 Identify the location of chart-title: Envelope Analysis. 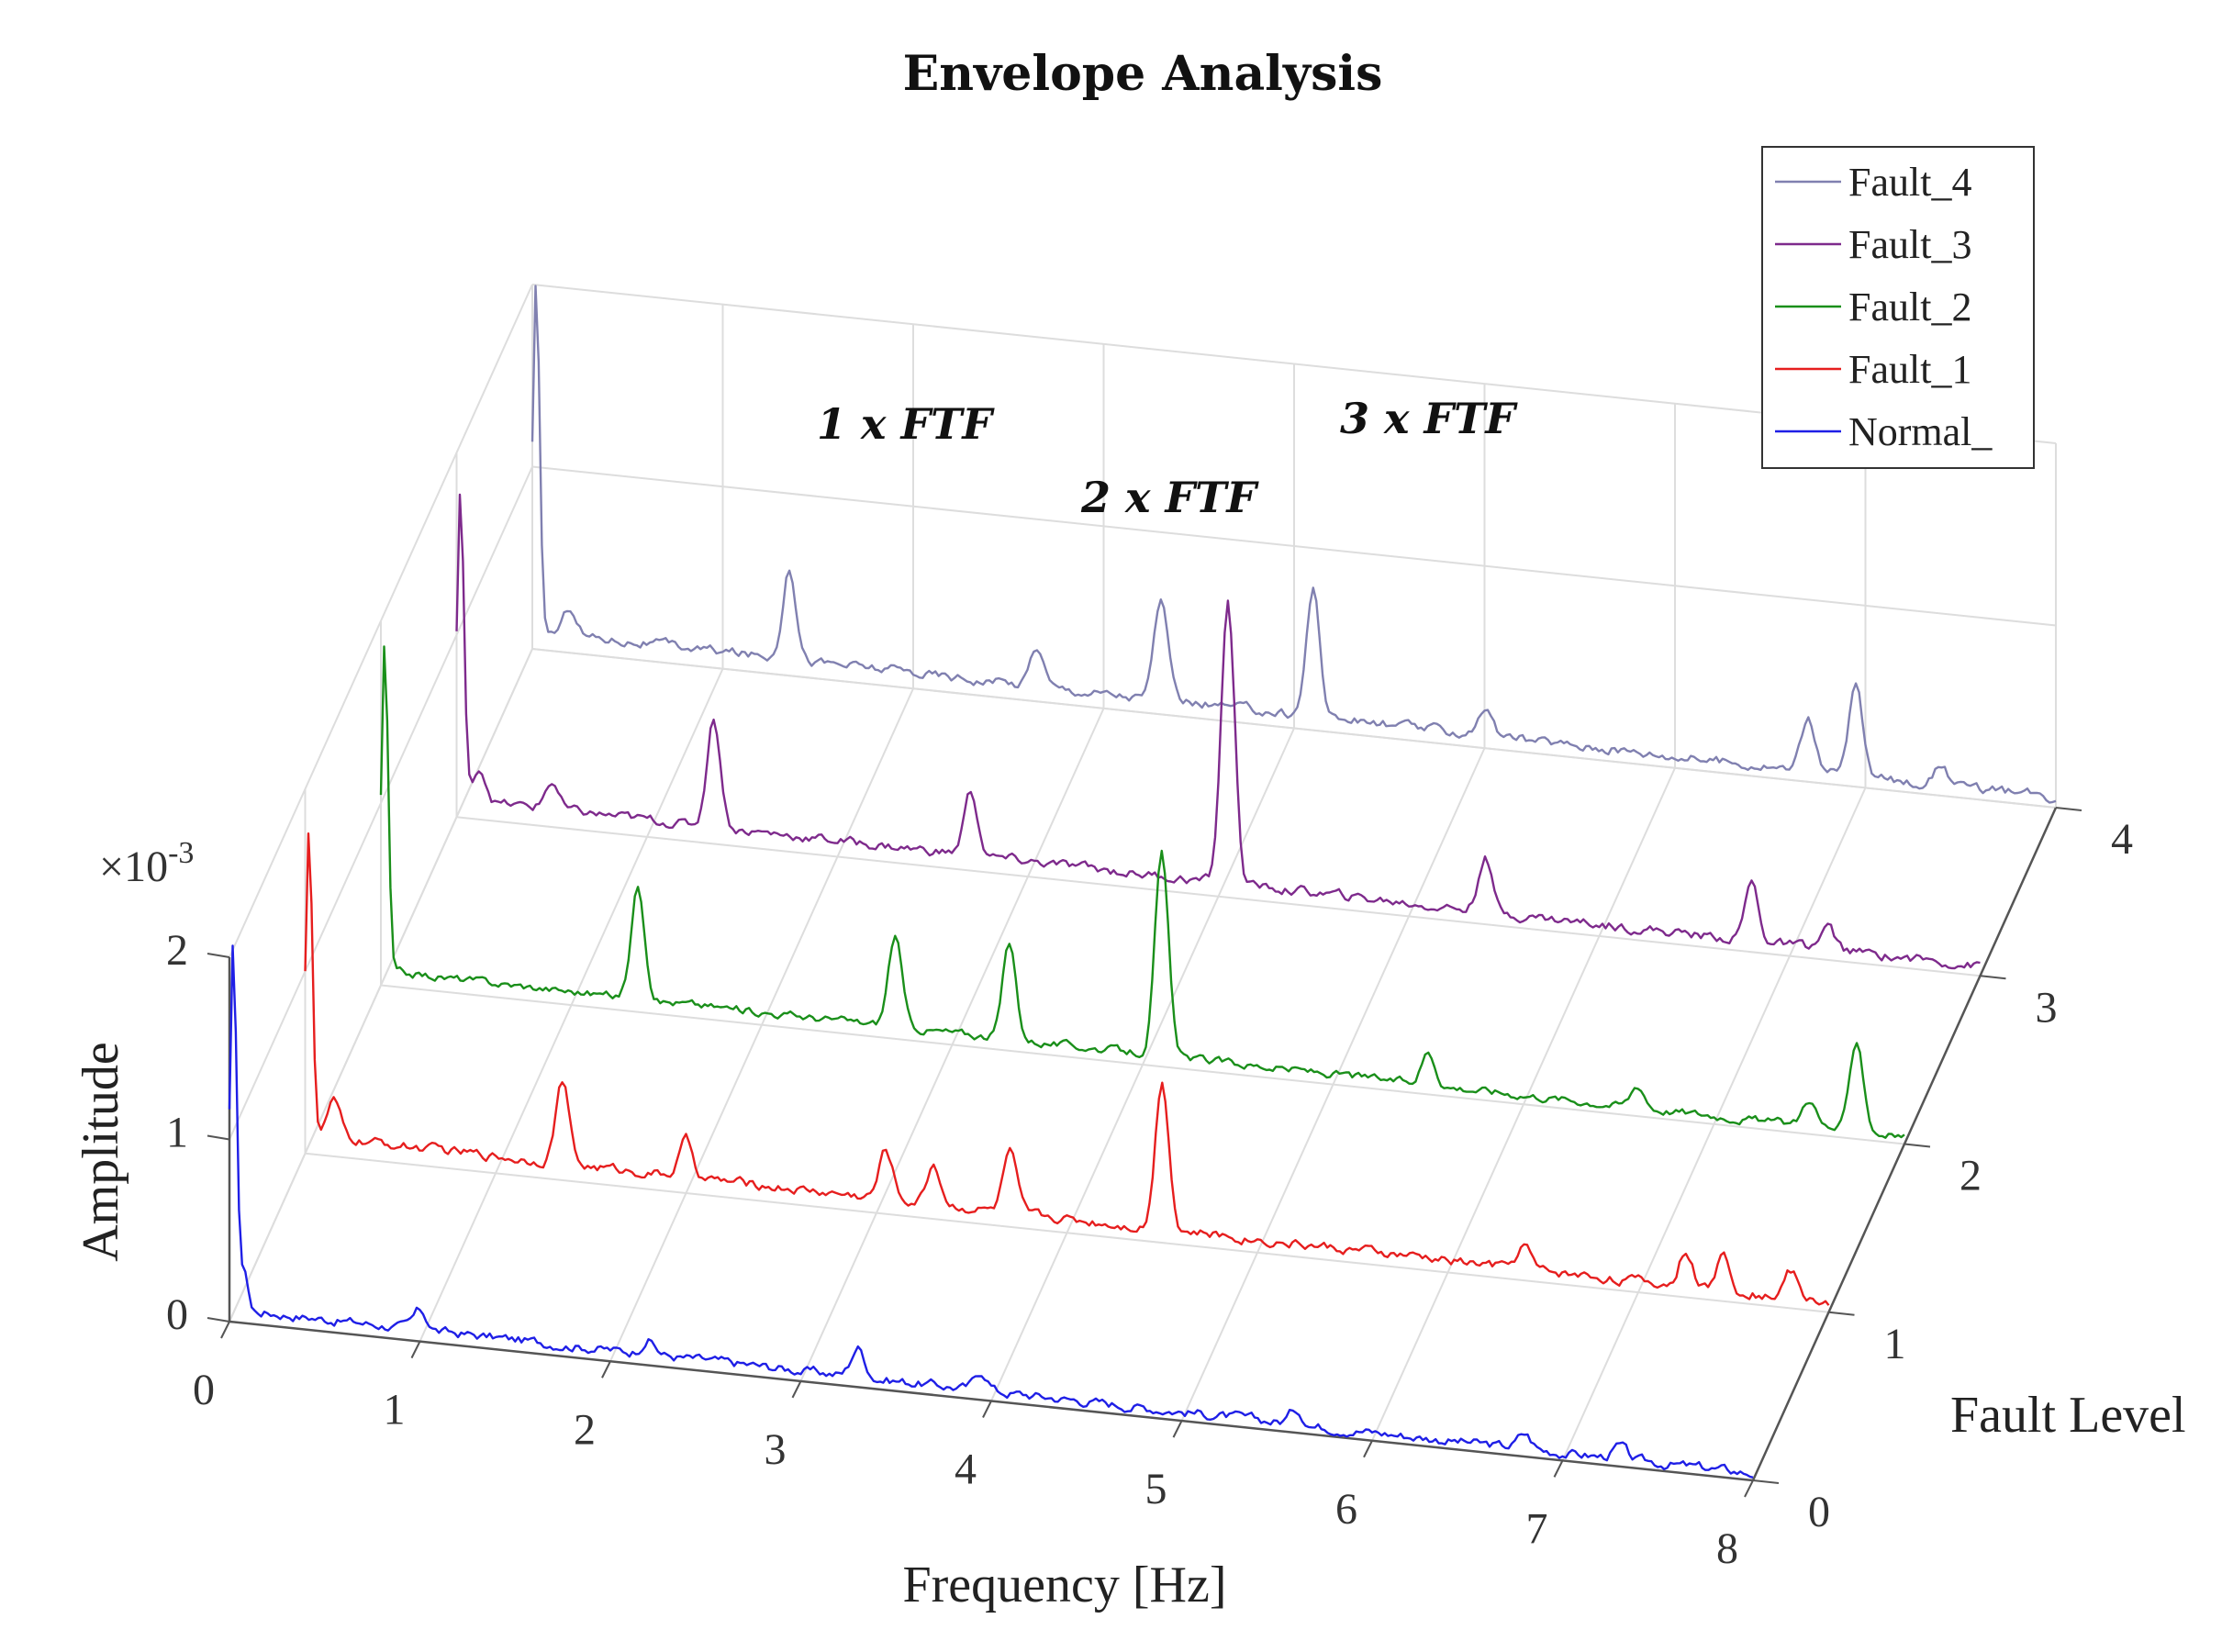
(1143, 74).